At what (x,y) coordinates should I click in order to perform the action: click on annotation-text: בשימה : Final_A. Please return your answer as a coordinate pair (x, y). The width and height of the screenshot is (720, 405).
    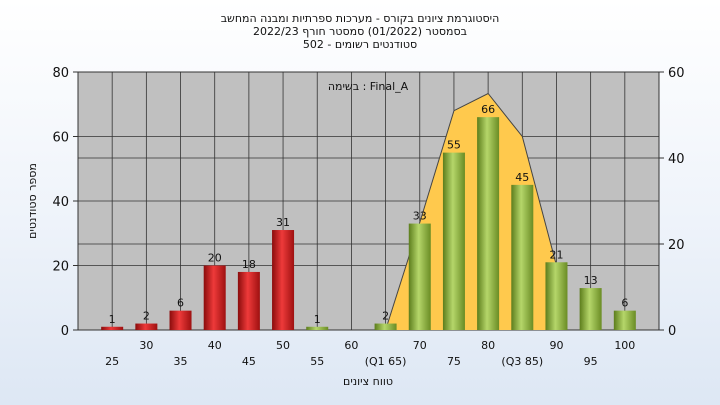
    Looking at the image, I should click on (368, 86).